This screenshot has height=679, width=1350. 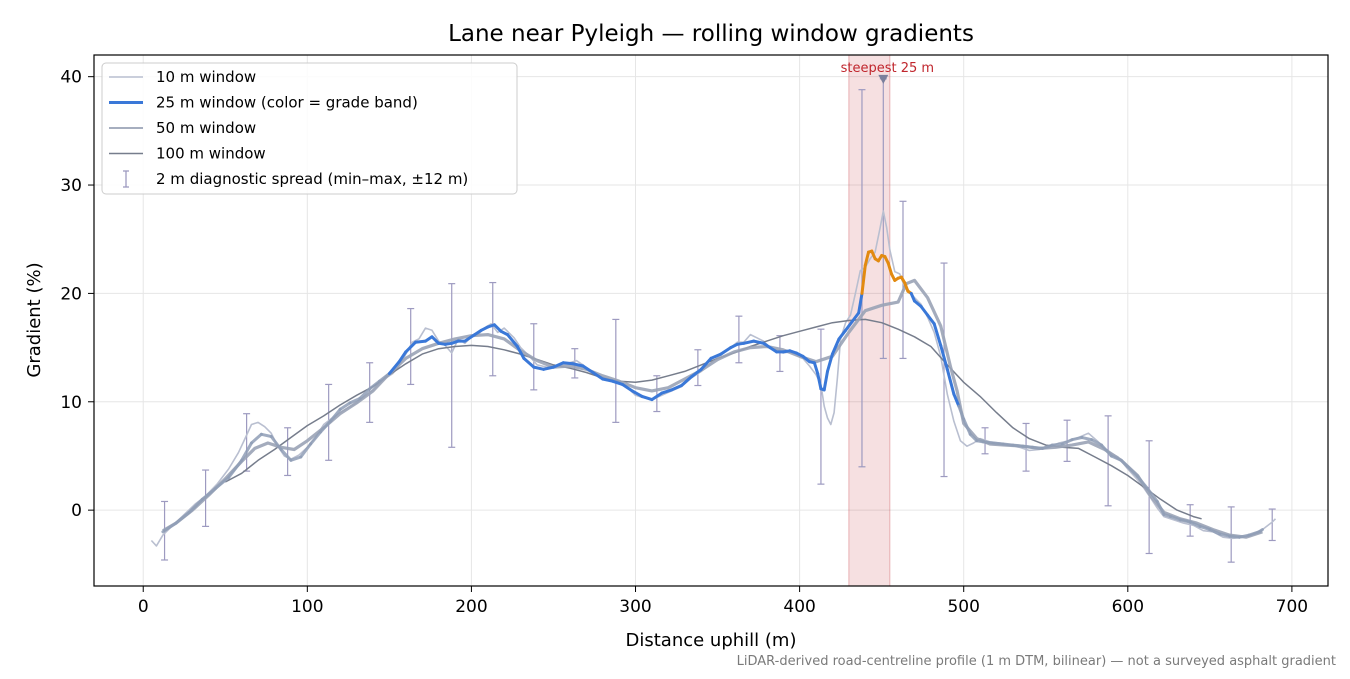 What do you see at coordinates (211, 154) in the screenshot?
I see `legend-label: 100 m window` at bounding box center [211, 154].